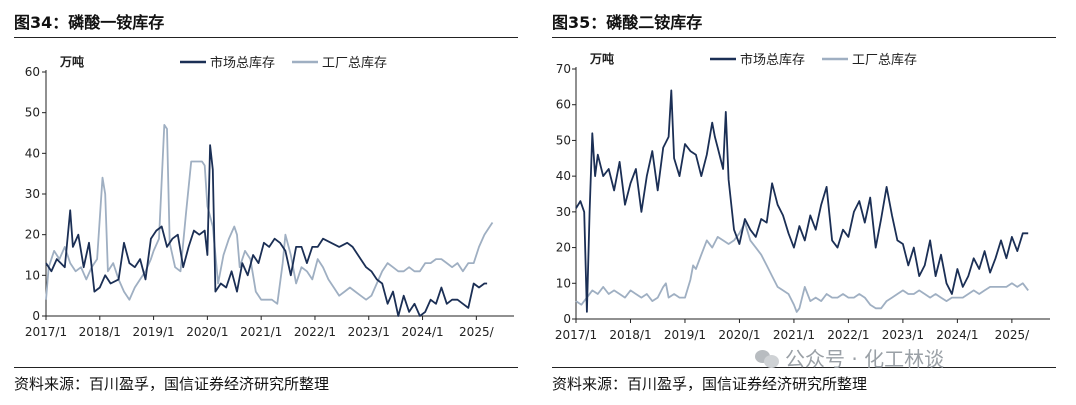 This screenshot has width=1076, height=405. Describe the element at coordinates (89, 22) in the screenshot. I see `figure-title: 图34：磷酸一铵库存` at that location.